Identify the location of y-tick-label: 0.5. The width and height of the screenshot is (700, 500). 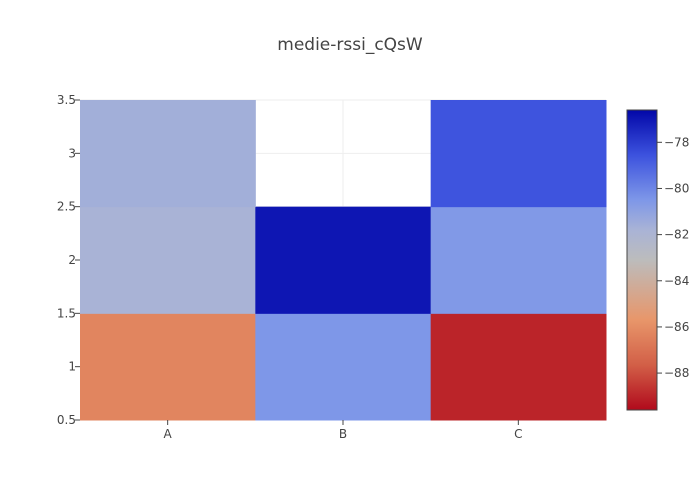
(66, 420).